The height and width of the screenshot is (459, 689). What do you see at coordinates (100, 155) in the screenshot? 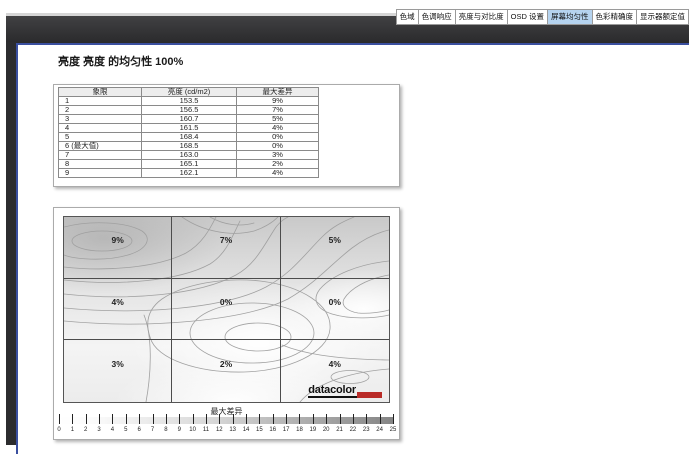
I see `table-cell: 7` at bounding box center [100, 155].